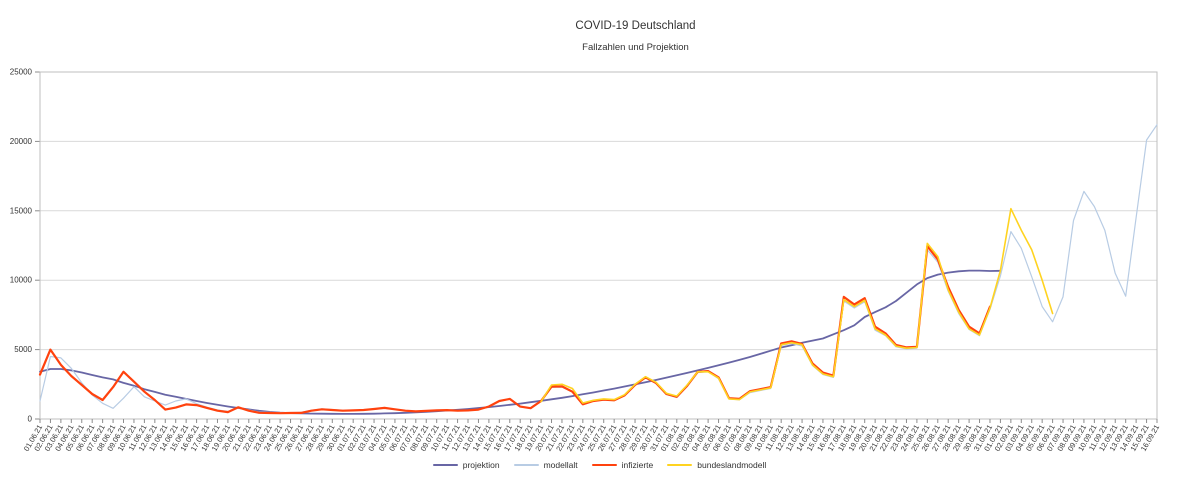 This screenshot has width=1199, height=481. What do you see at coordinates (21, 141) in the screenshot?
I see `y-axis-label: 20000` at bounding box center [21, 141].